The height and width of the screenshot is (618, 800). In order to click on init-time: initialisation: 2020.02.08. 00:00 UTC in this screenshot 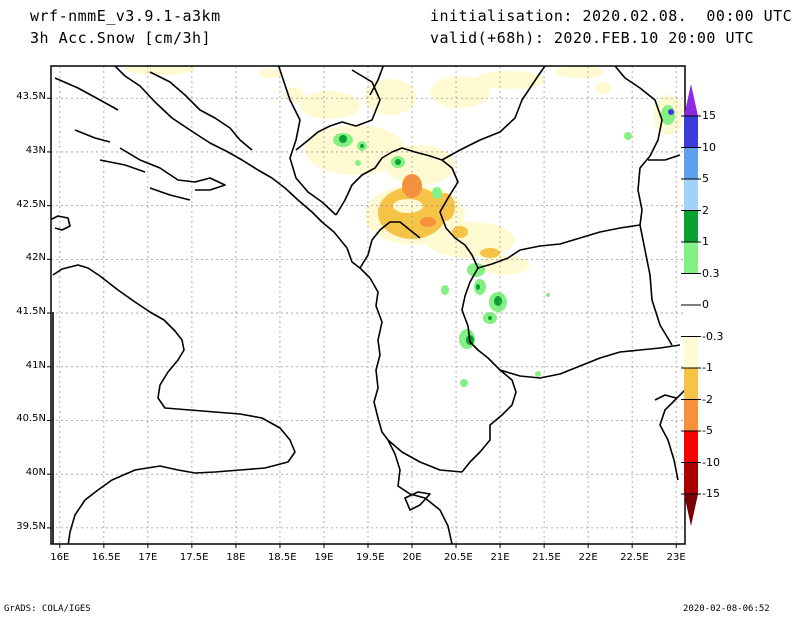, I will do `click(611, 16)`.